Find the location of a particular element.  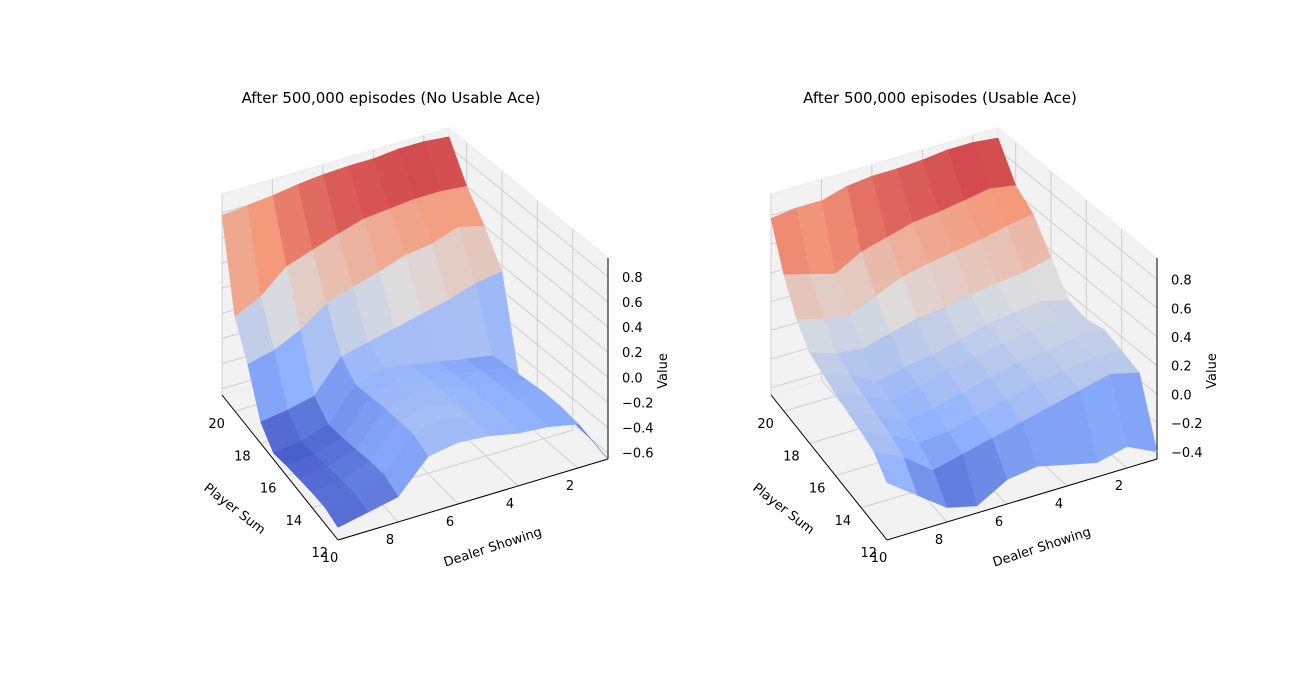

tick-labels: 12 14 16 18 20 2 4 6 8 10 −0.4 −0.2 0.0 0.2 0.4 0.6 0.8 is located at coordinates (979, 420).